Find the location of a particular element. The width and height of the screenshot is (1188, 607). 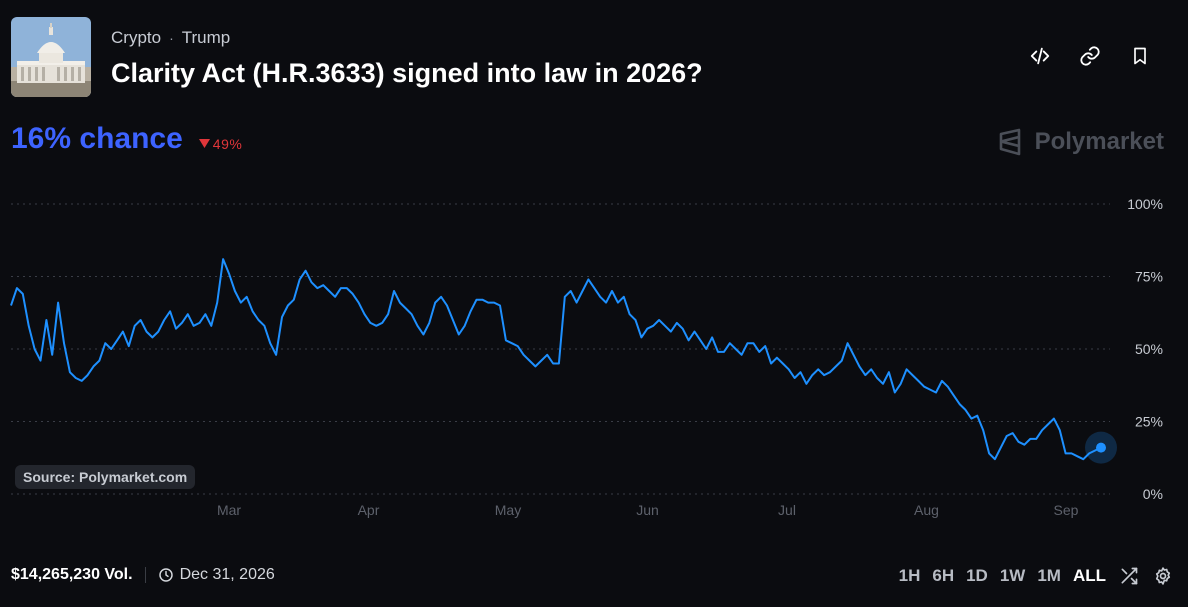

shuffle-icon is located at coordinates (1129, 576).